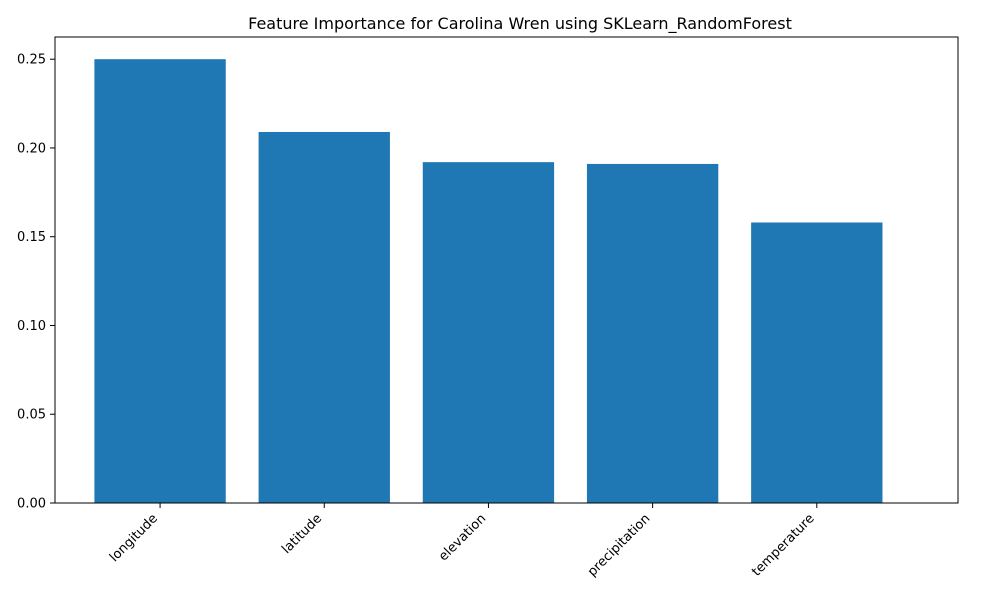 This screenshot has height=600, width=1000. Describe the element at coordinates (488, 332) in the screenshot. I see `bar-elevation` at that location.